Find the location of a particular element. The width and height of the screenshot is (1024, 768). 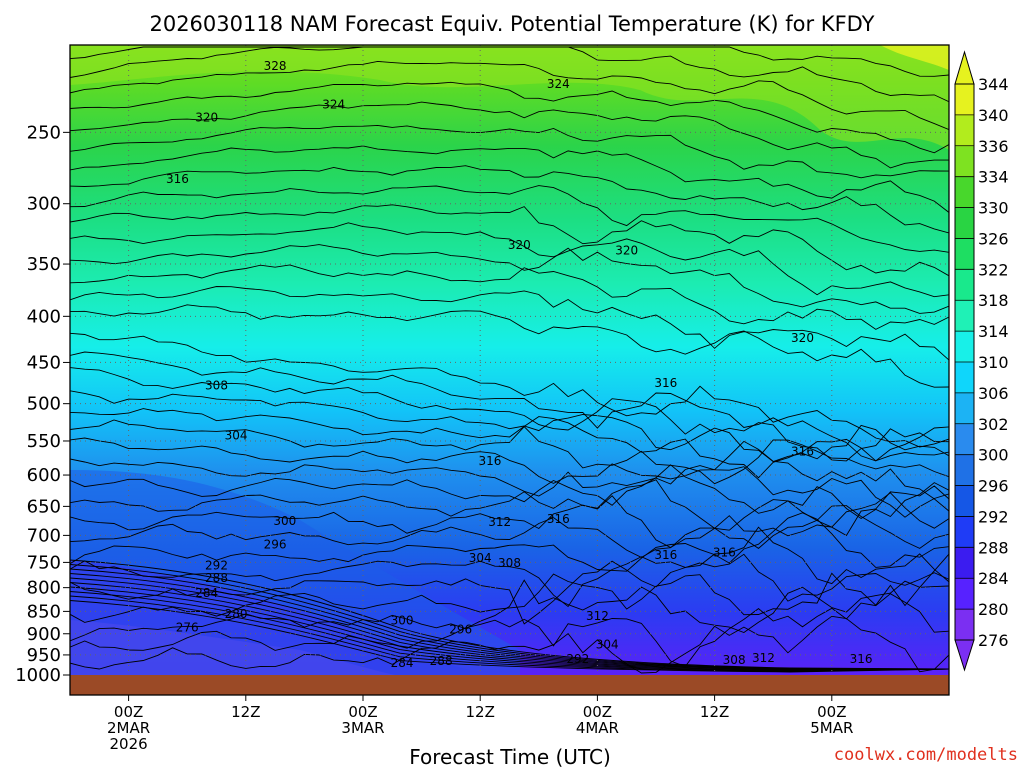

contour-label-text: 280 is located at coordinates (236, 614).